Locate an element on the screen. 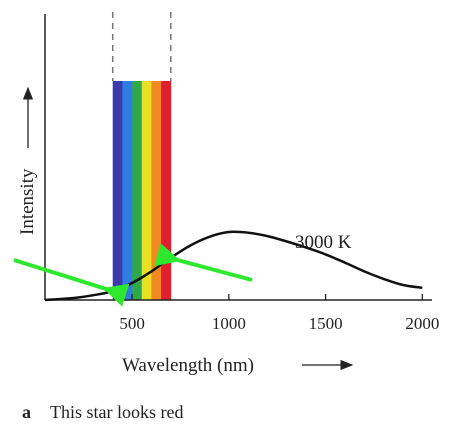 The width and height of the screenshot is (460, 442). series-label: 3000 K is located at coordinates (323, 242).